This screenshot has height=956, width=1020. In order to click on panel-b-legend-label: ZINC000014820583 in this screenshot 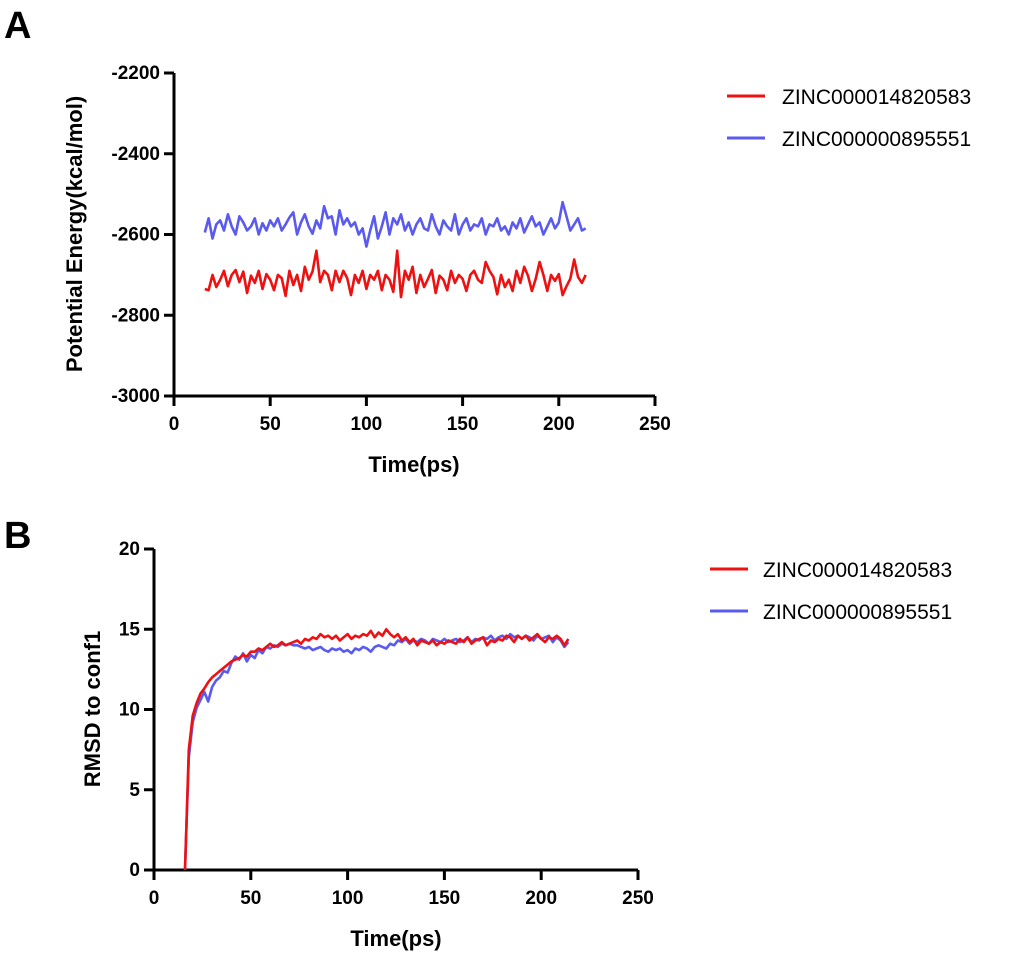, I will do `click(857, 570)`.